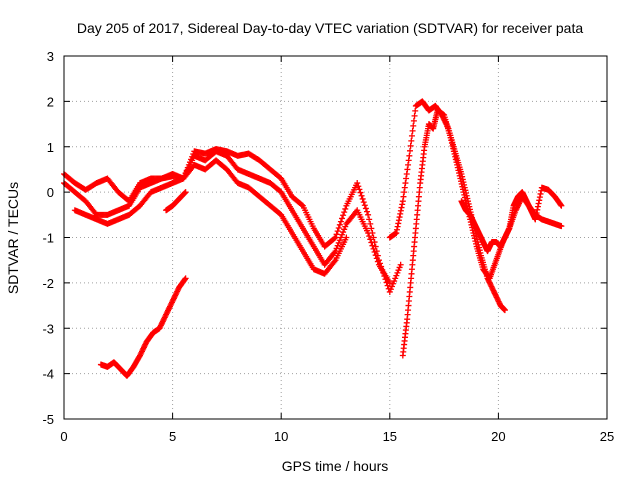 This screenshot has height=480, width=640. I want to click on y-tick-label: -2, so click(48, 283).